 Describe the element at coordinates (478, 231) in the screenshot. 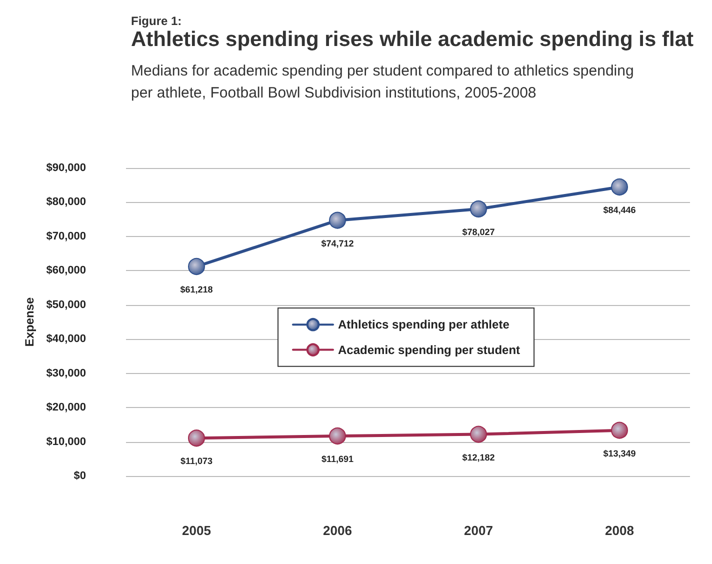

I see `data-label: $78,027` at that location.